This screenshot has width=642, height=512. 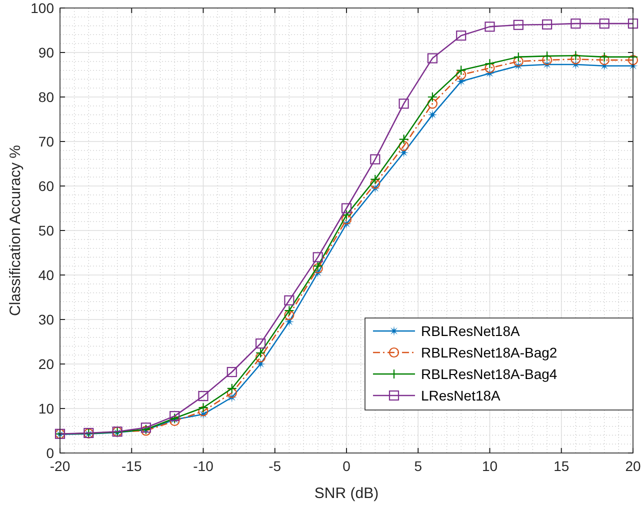 I want to click on x-tick-label: 10, so click(x=490, y=466).